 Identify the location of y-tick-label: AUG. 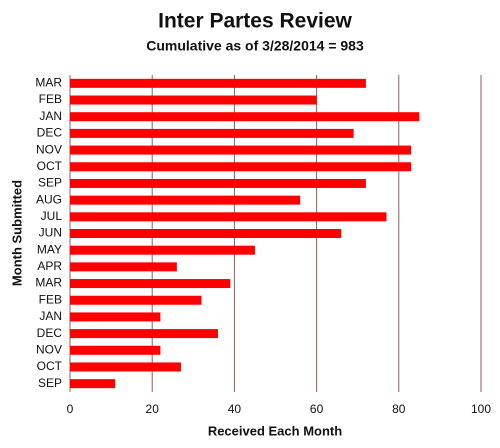
(49, 199).